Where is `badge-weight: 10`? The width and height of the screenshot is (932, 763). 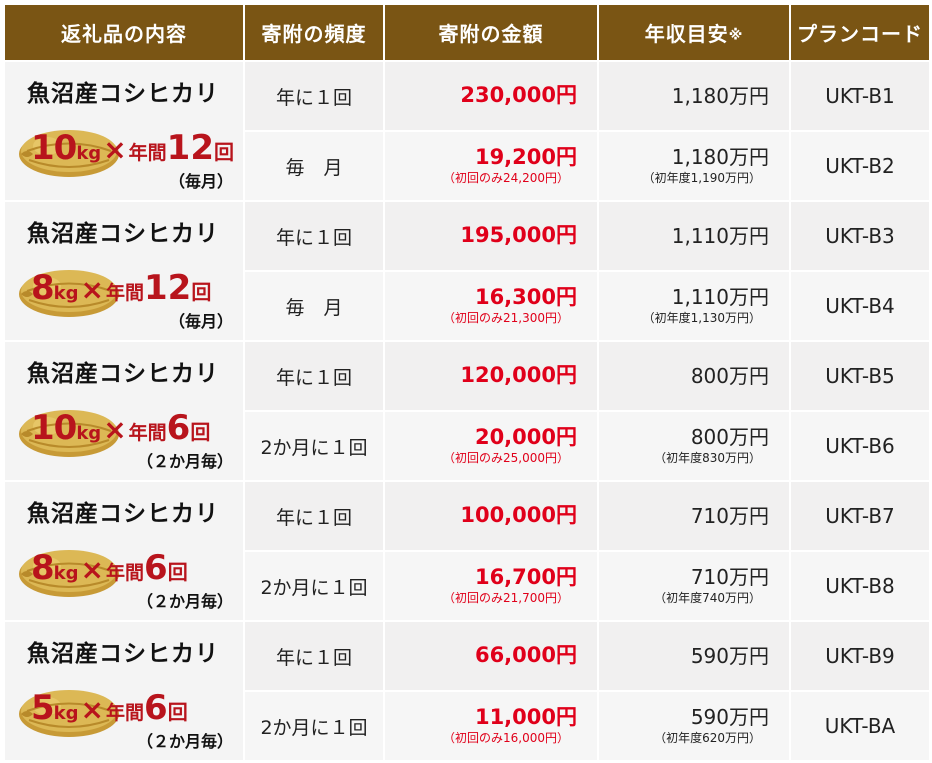
badge-weight: 10 is located at coordinates (54, 428).